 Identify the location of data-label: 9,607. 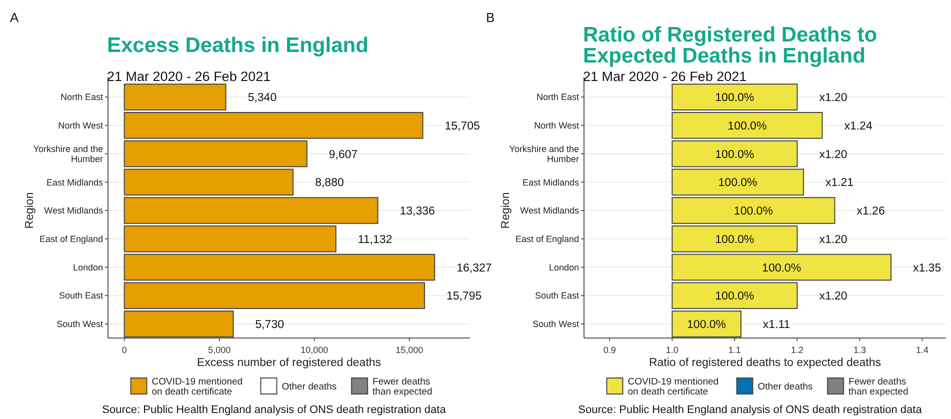
(343, 154).